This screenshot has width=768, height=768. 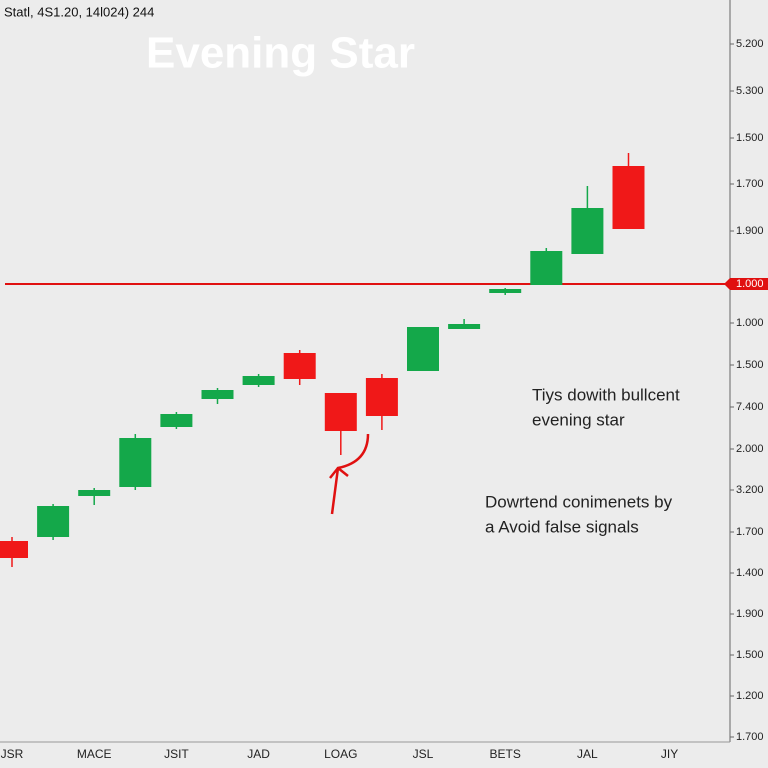 I want to click on y-tick-label: 3.200, so click(x=750, y=490).